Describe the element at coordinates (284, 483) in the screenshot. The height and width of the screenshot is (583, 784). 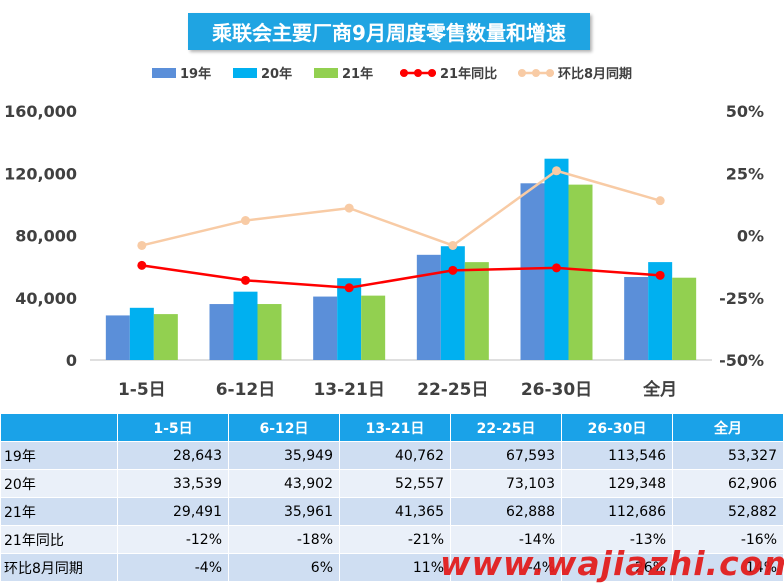
I see `table-cell: 43,902` at that location.